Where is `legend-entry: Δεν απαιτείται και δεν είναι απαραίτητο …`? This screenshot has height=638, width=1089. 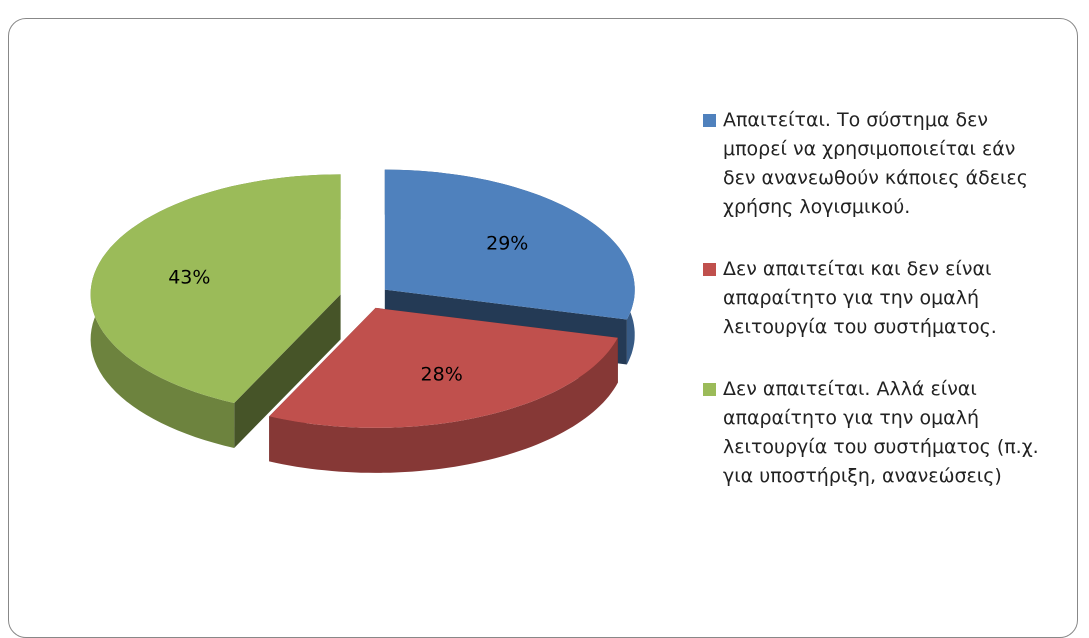
legend-entry: Δεν απαιτείται και δεν είναι απαραίτητο … is located at coordinates (878, 298).